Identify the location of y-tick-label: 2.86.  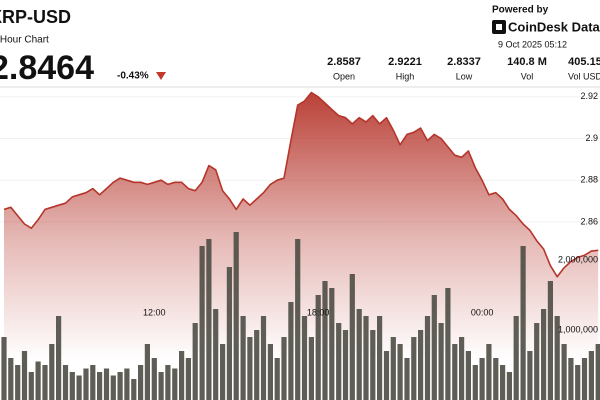
(589, 221).